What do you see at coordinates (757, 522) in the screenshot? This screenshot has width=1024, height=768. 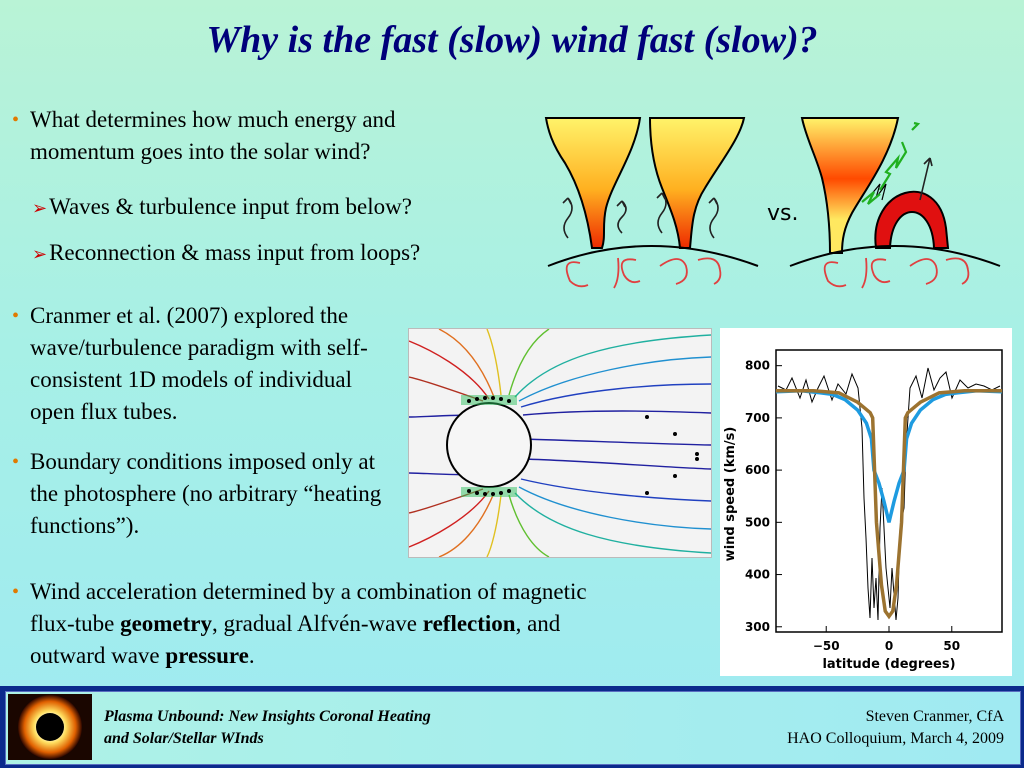 I see `y-tick-label: 500` at bounding box center [757, 522].